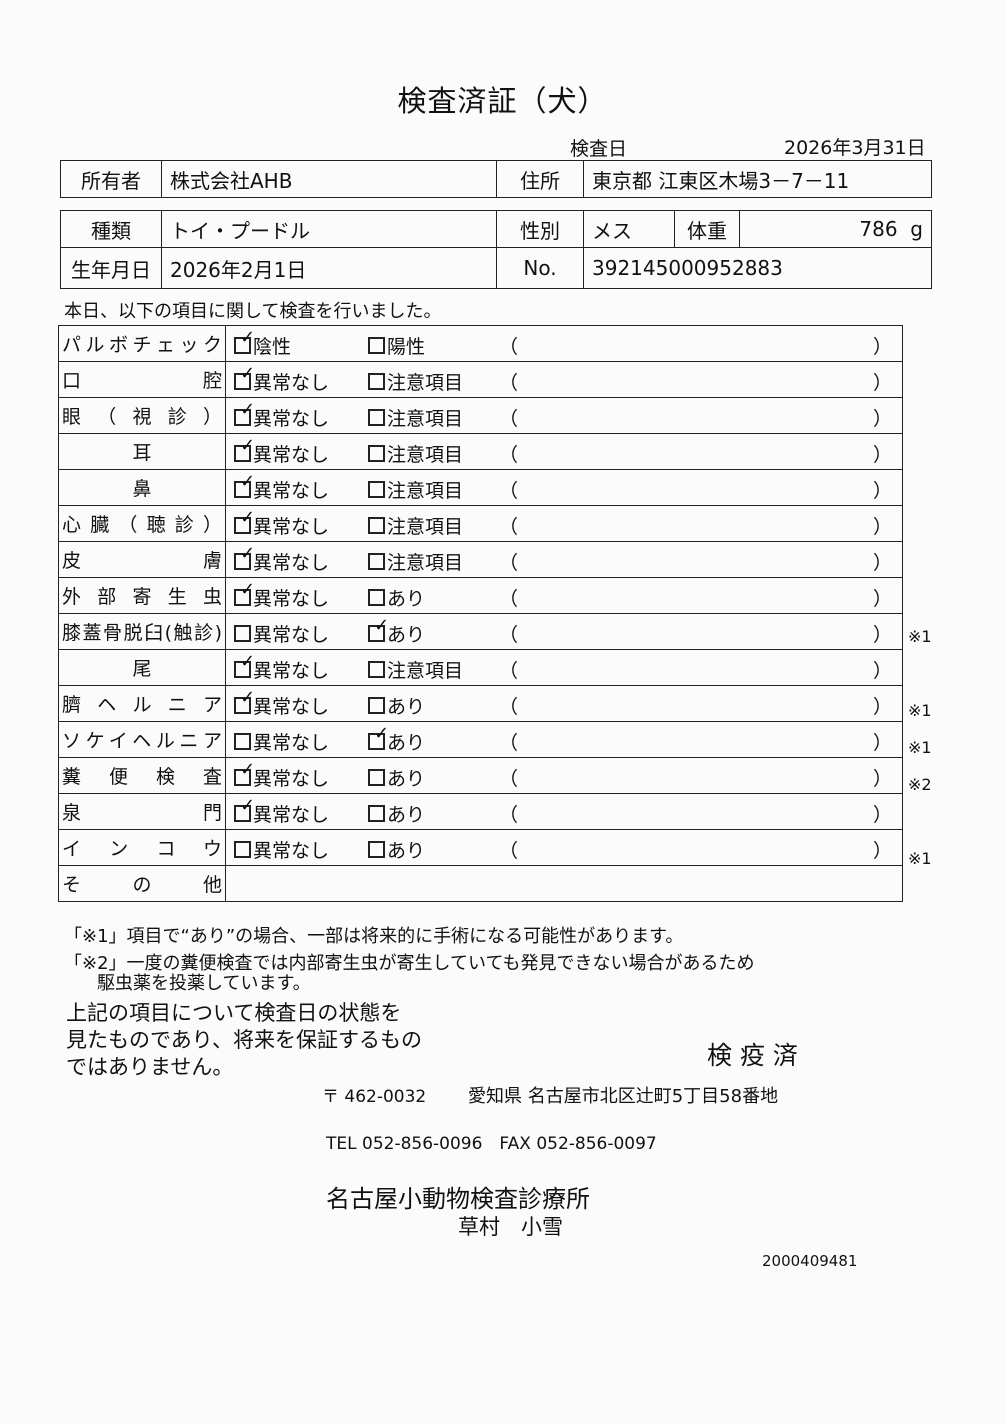 Image resolution: width=1005 pixels, height=1424 pixels. Describe the element at coordinates (244, 1040) in the screenshot. I see `disclaimer-line: 見たものであり、将来を保証するもの` at that location.